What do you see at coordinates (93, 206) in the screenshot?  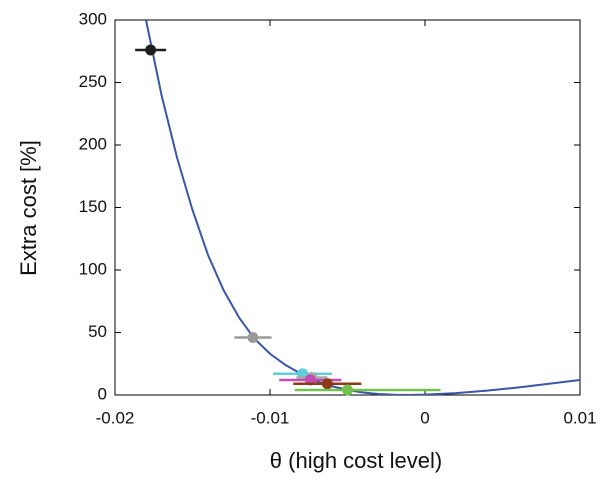 I see `y-tick-label: 150` at bounding box center [93, 206].